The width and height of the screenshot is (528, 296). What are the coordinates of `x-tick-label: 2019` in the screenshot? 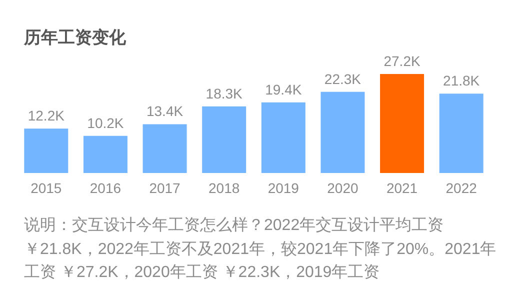 It's located at (284, 188).